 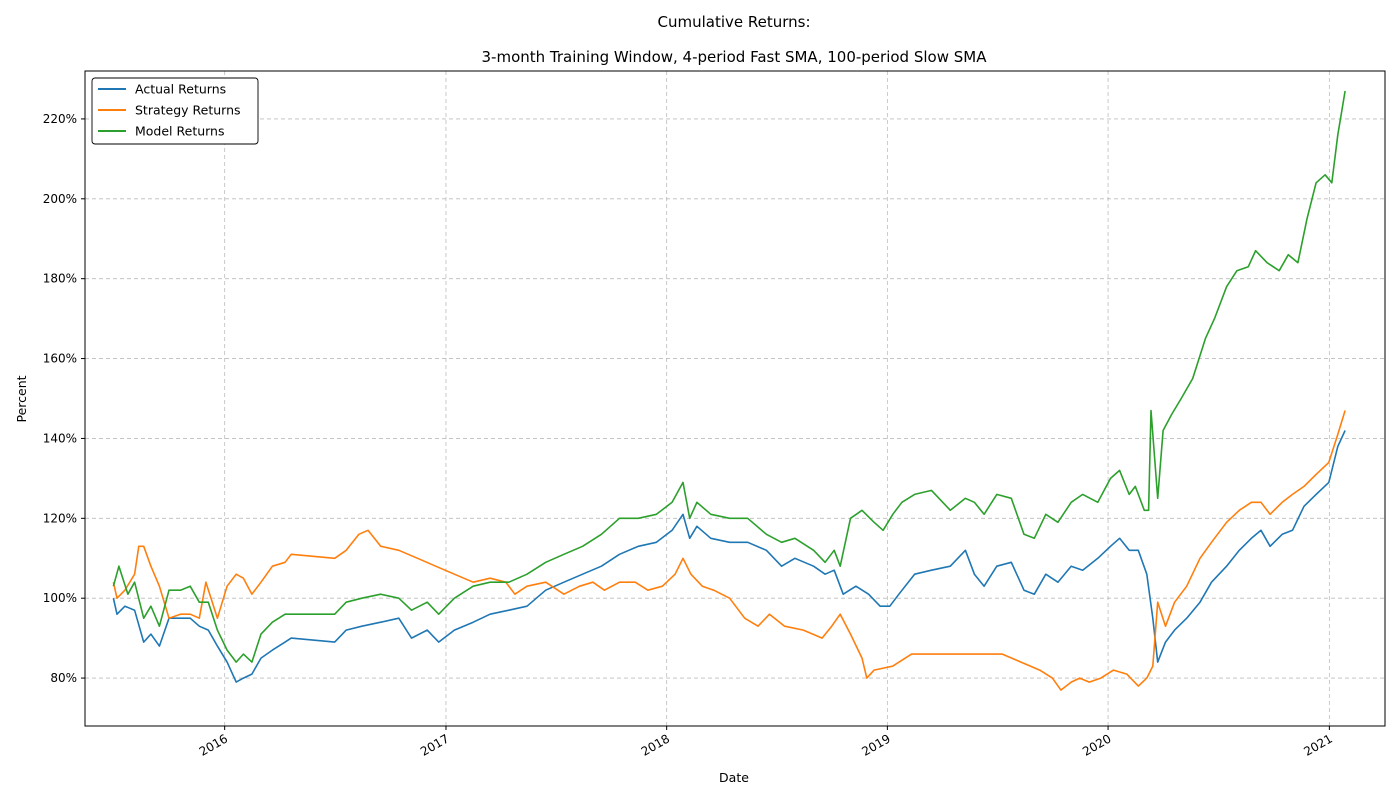 I want to click on y-tick-label: 120%, so click(x=60, y=518).